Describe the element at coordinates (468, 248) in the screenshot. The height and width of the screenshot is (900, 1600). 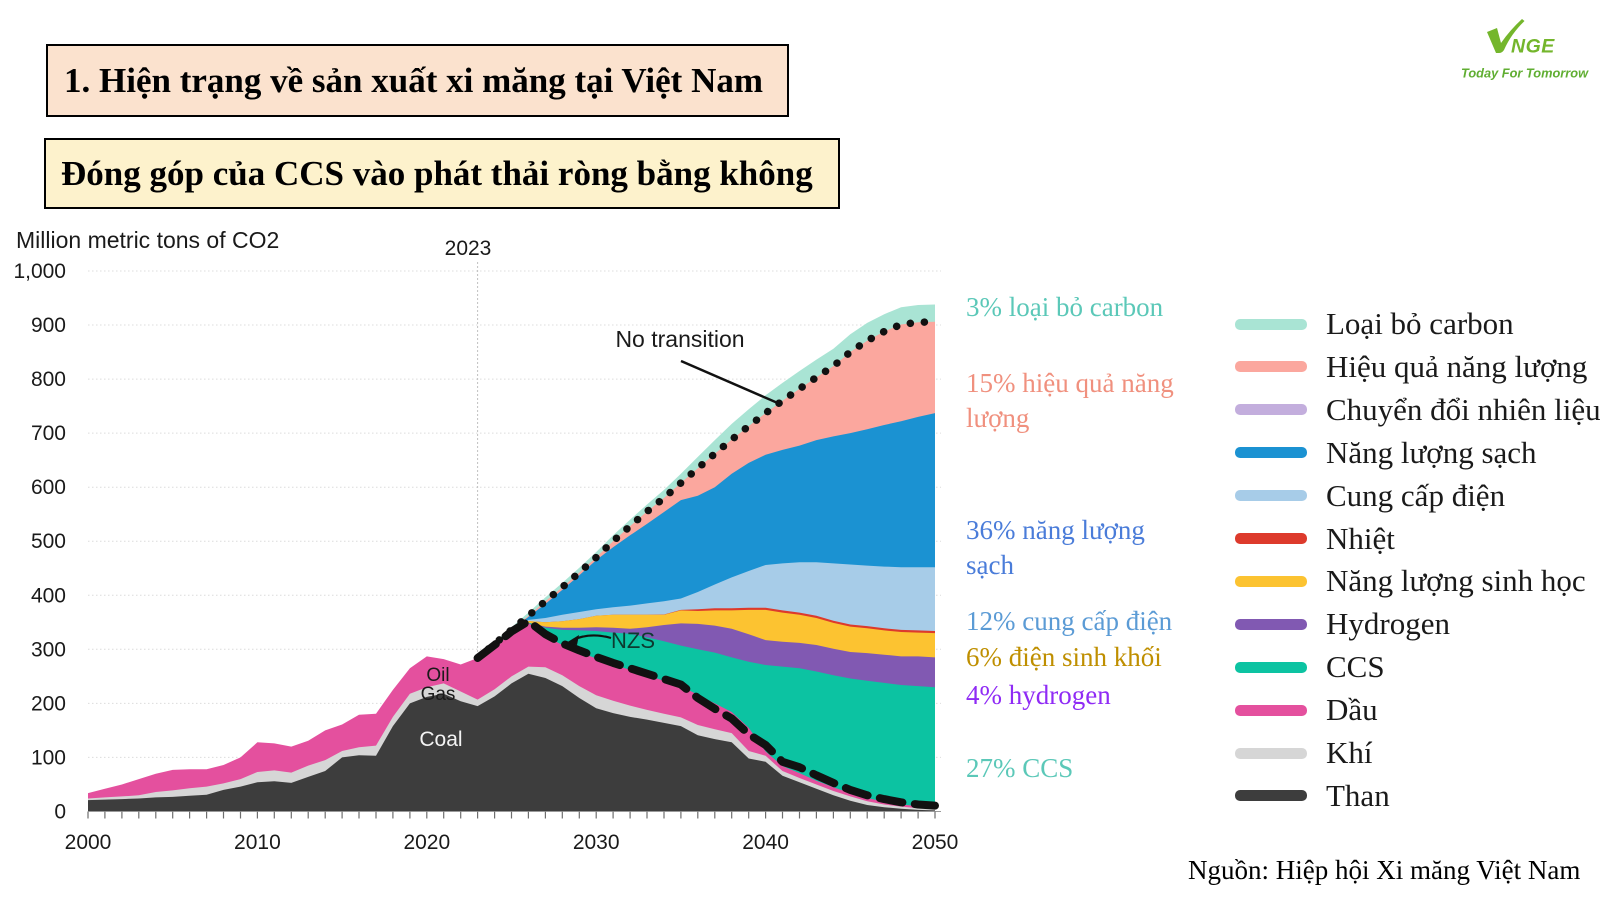
I see `svg-text: 2023` at that location.